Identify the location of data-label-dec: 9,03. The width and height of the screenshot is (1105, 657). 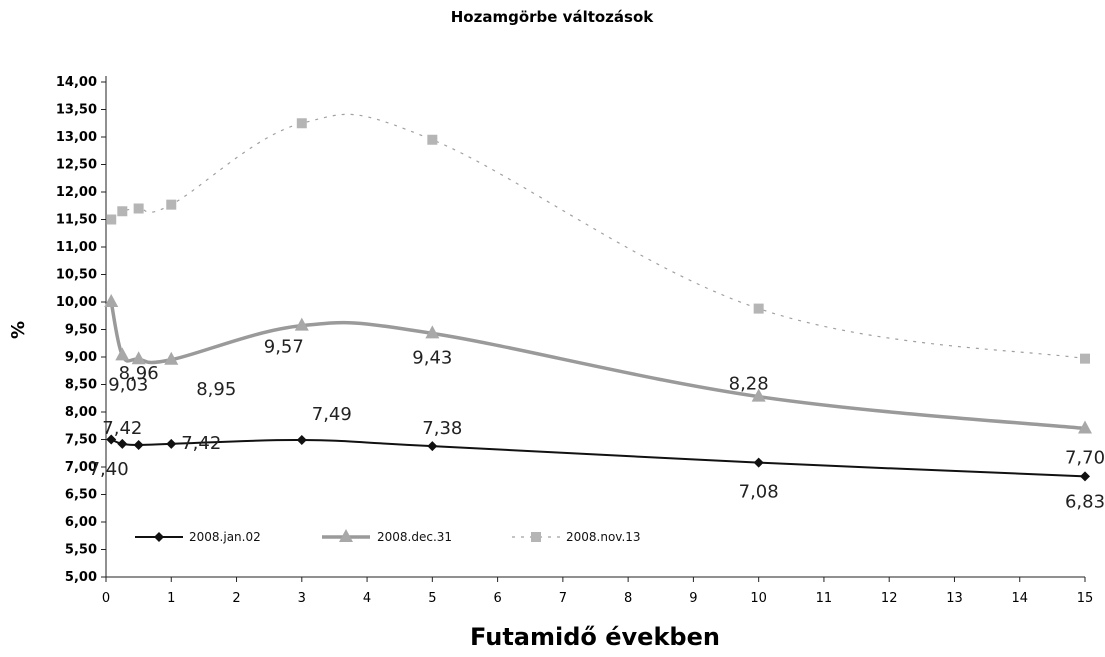
(128, 384).